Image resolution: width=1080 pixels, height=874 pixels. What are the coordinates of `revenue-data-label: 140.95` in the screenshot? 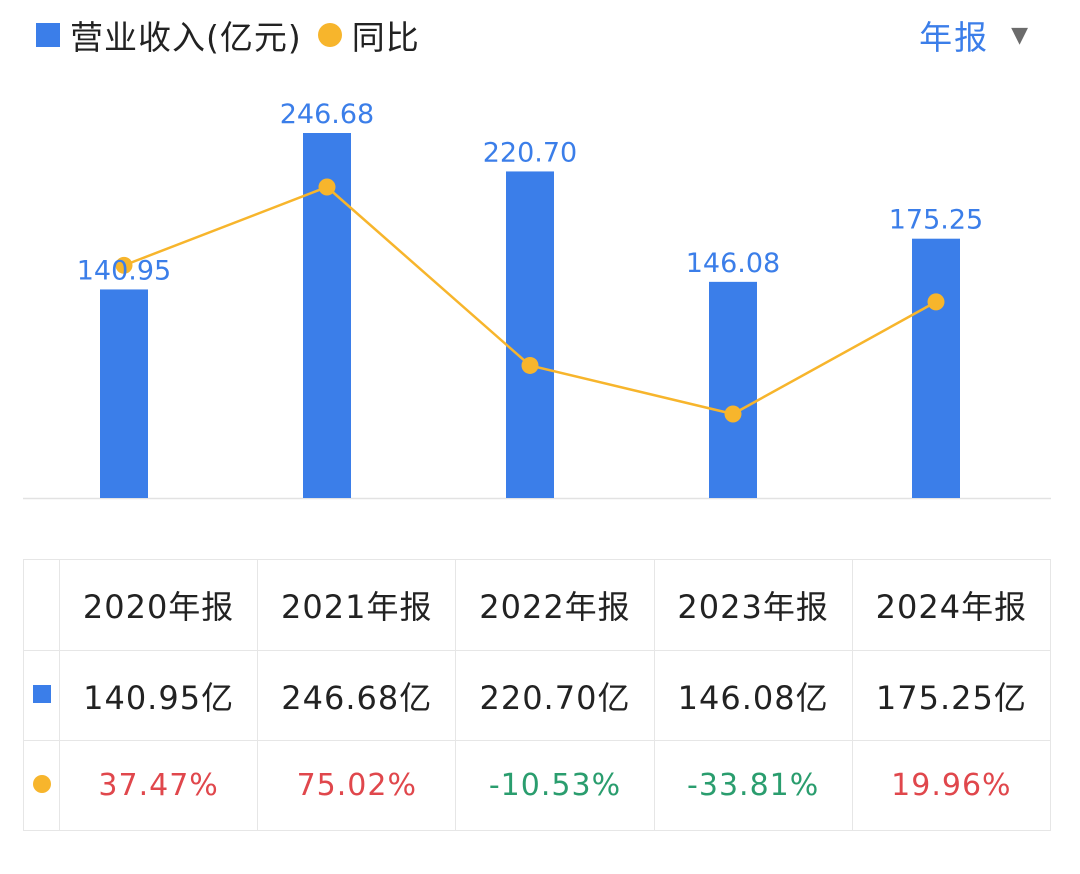 It's located at (124, 270).